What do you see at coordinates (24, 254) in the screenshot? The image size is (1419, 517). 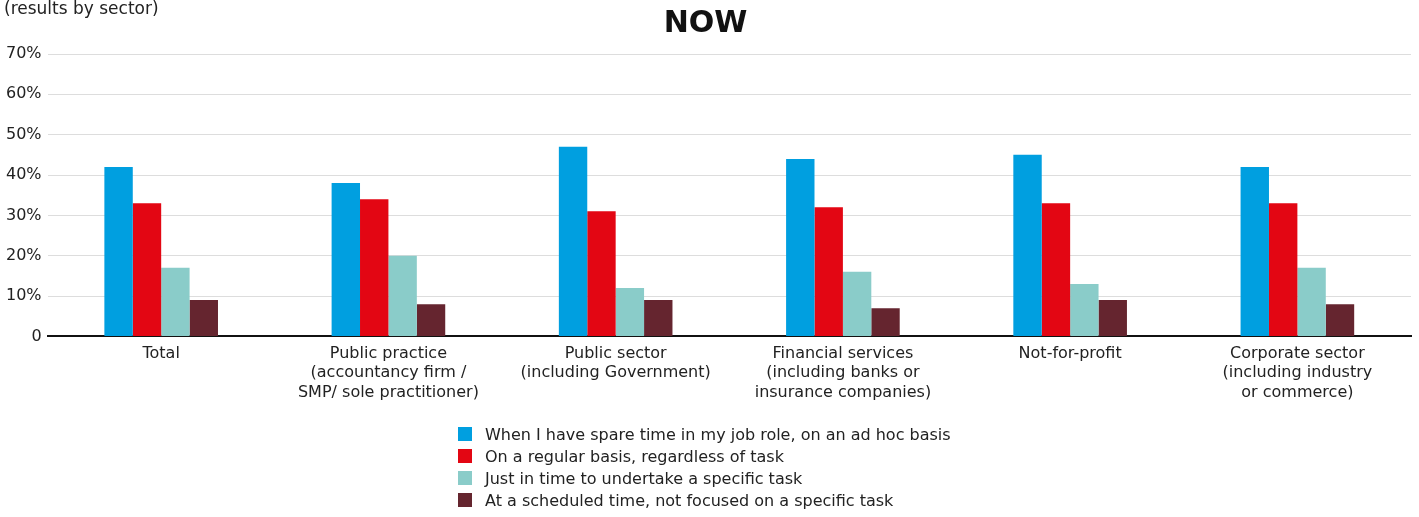 I see `y-tick-label: 20%` at bounding box center [24, 254].